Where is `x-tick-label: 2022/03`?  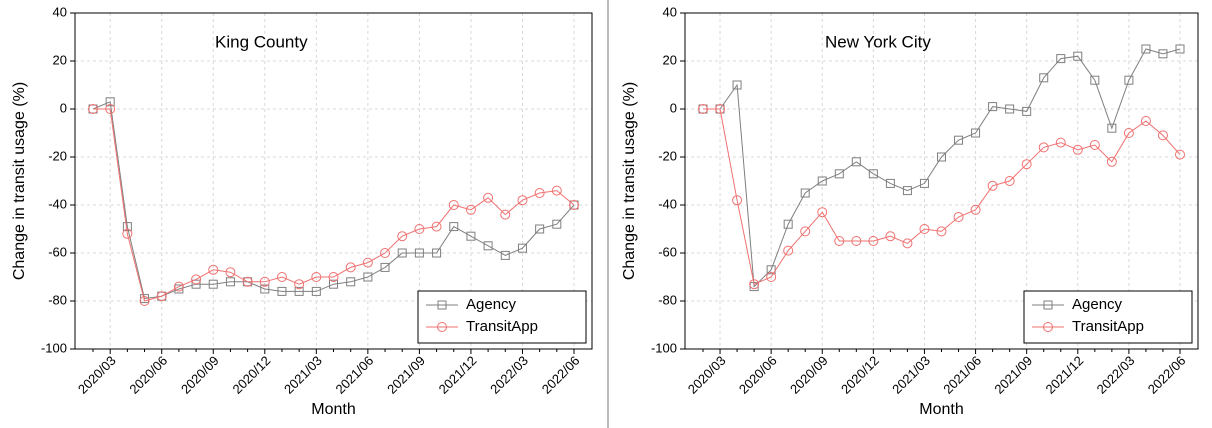 x-tick-label: 2022/03 is located at coordinates (509, 375).